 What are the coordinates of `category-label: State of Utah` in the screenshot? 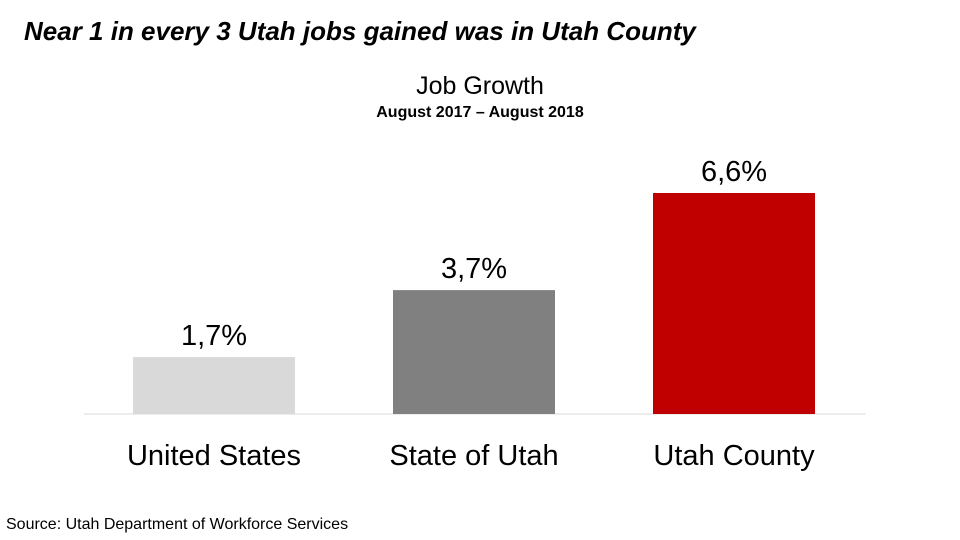 It's located at (473, 456).